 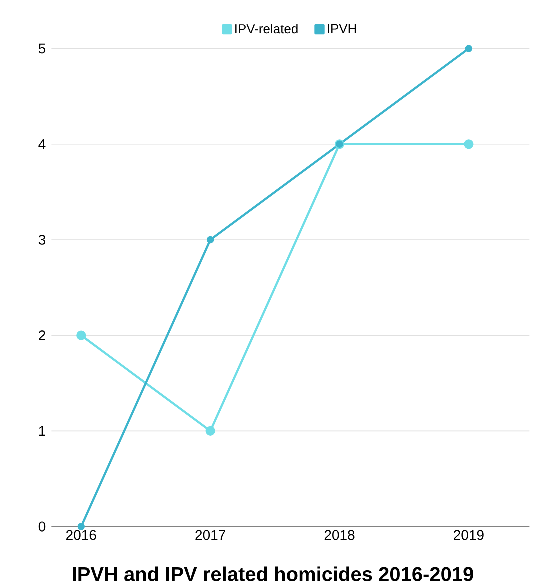 I want to click on y-tick-label: 1, so click(x=42, y=431).